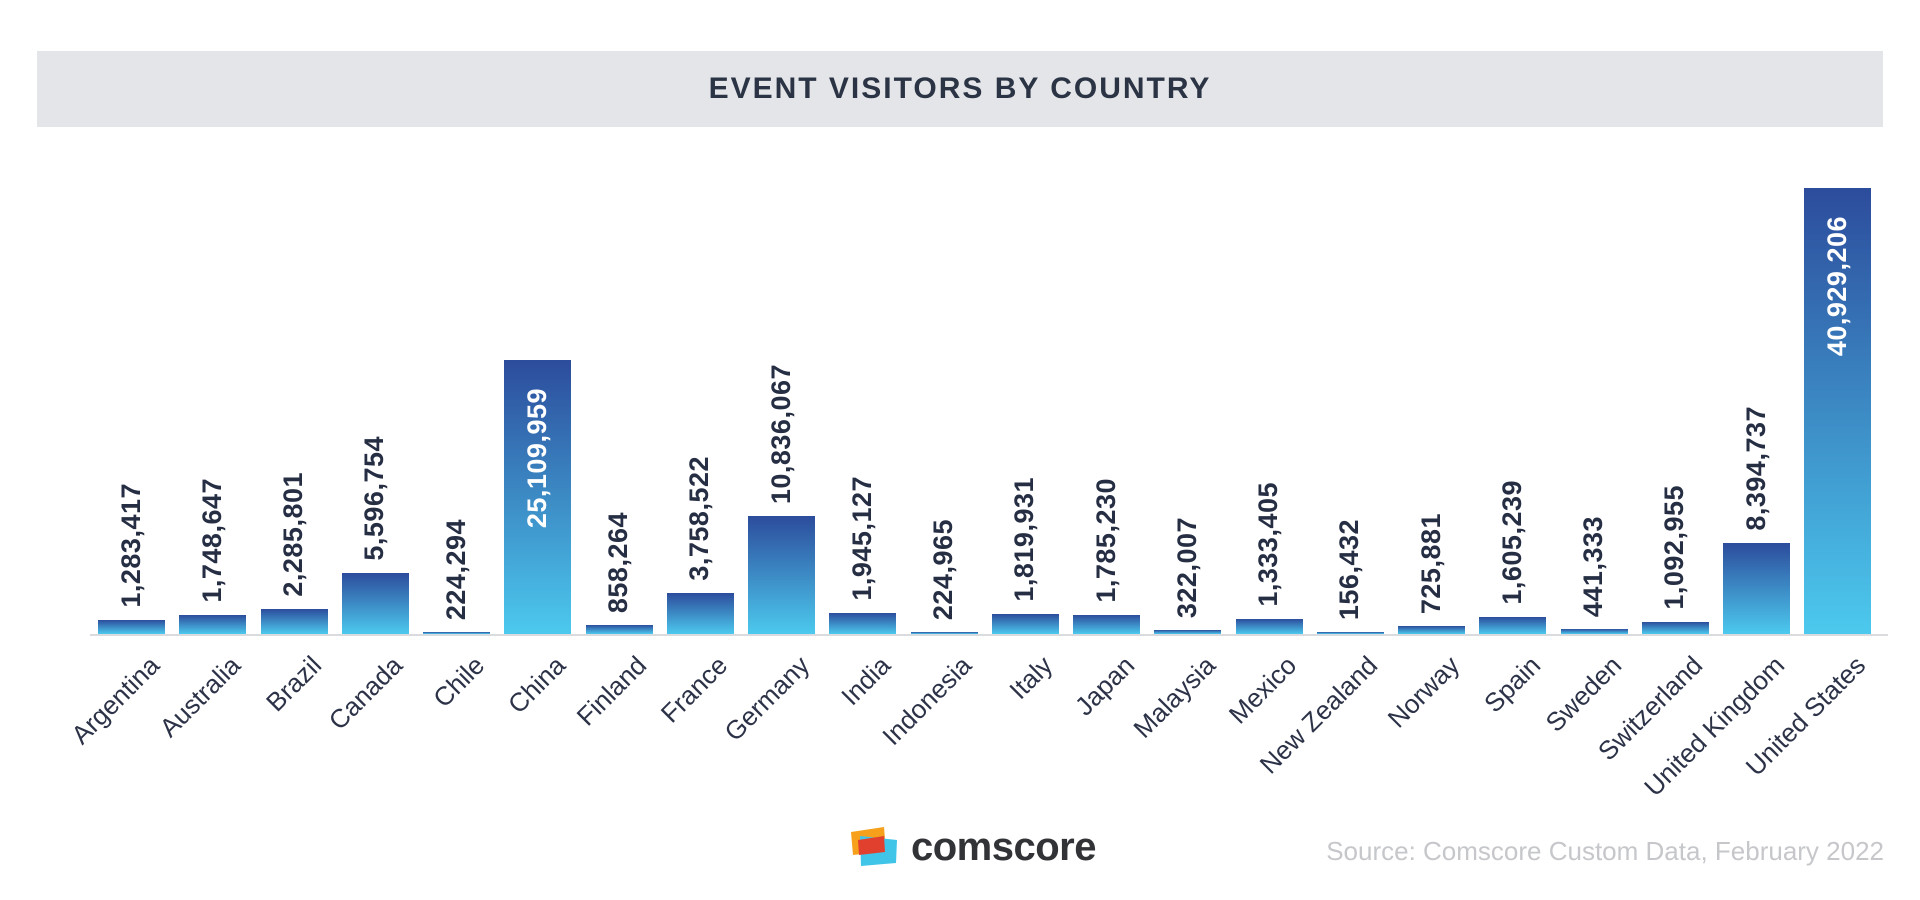 The height and width of the screenshot is (900, 1920). What do you see at coordinates (1350, 633) in the screenshot?
I see `bar-new-zealand` at bounding box center [1350, 633].